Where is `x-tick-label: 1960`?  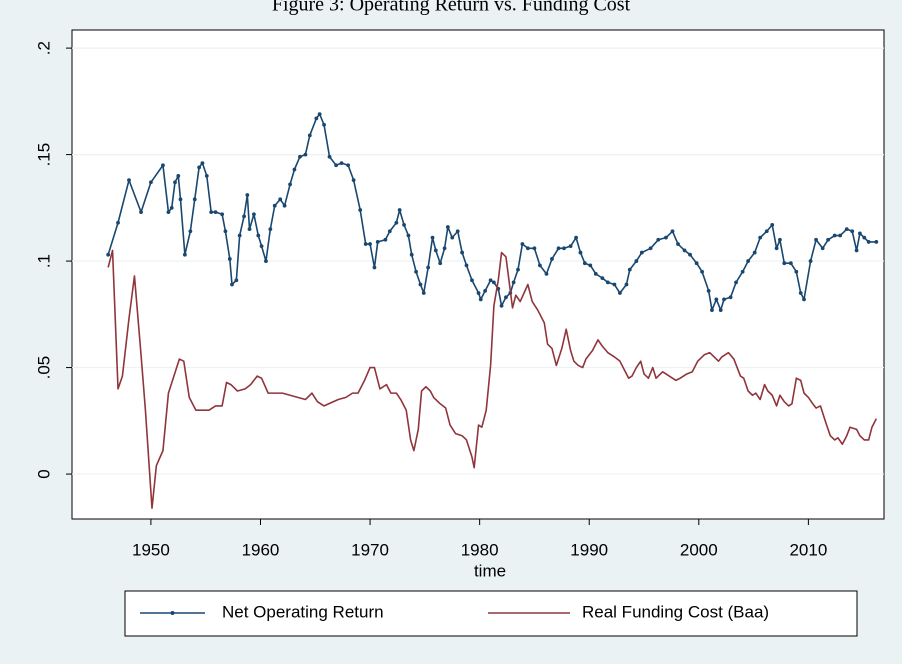
x-tick-label: 1960 is located at coordinates (261, 549).